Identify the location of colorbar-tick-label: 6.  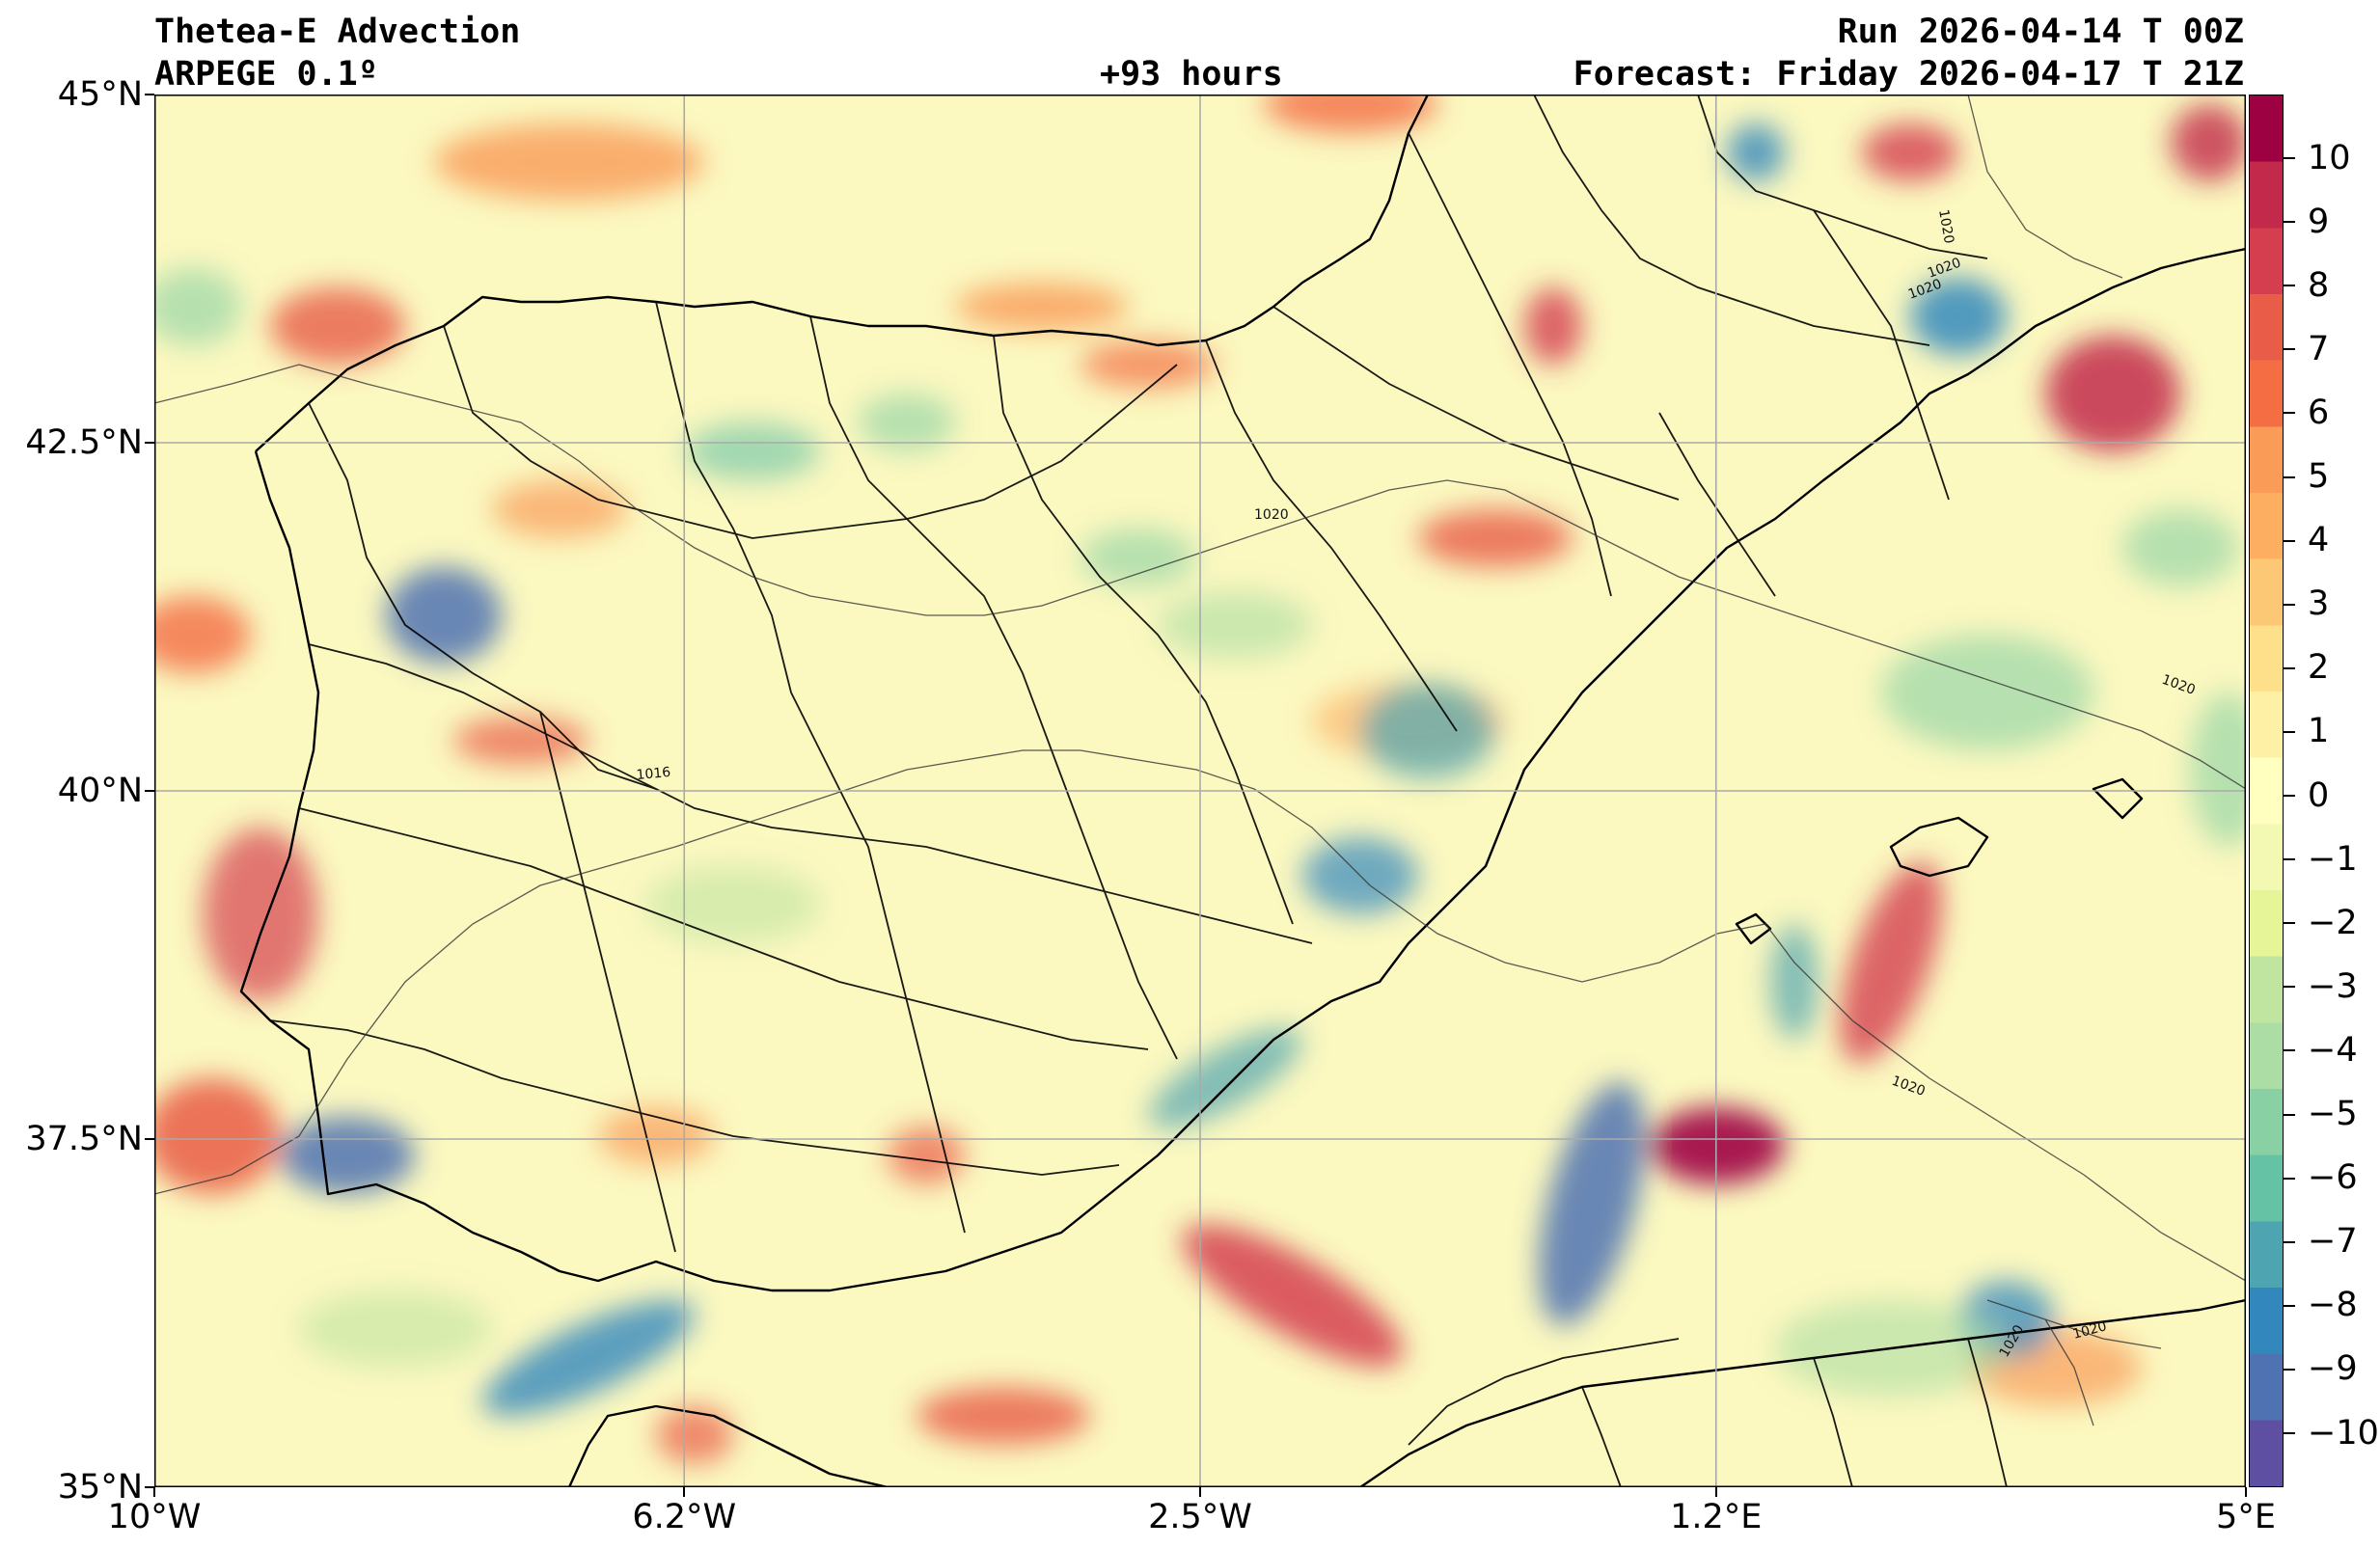
(2319, 413).